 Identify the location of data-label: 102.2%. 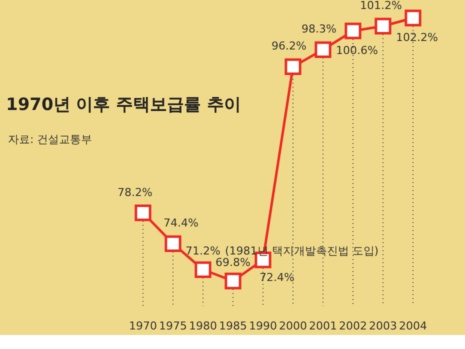
(417, 37).